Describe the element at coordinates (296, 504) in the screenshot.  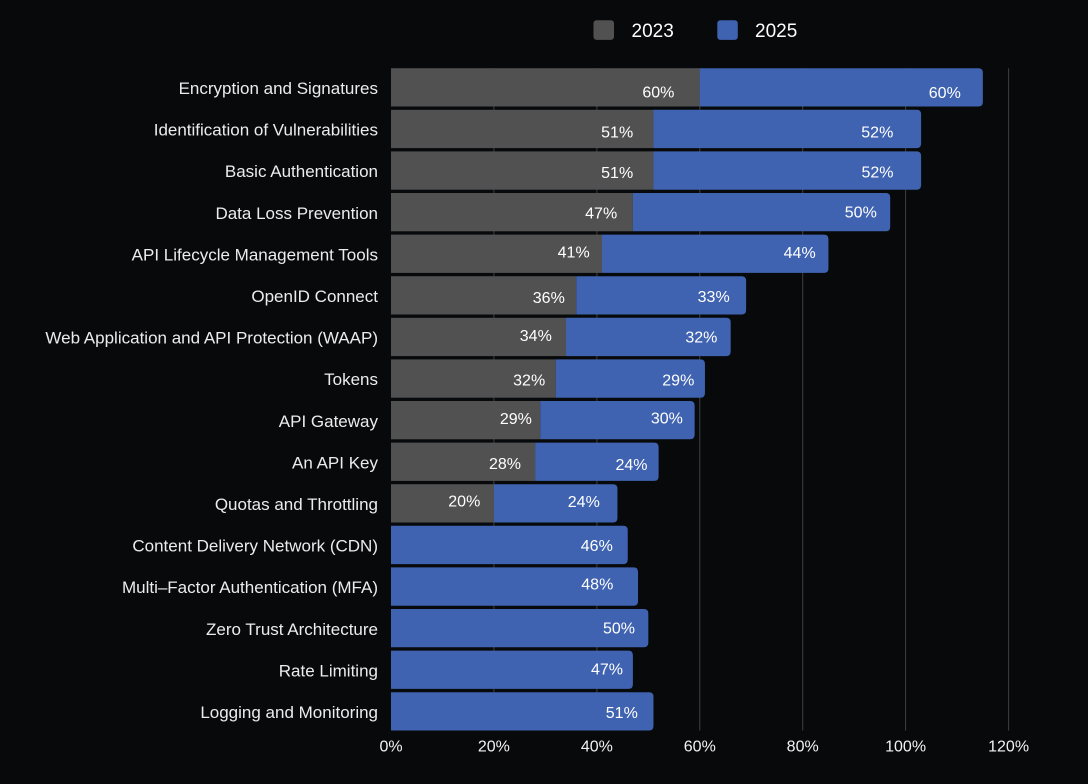
I see `svg-text: Quotas and Throttling` at that location.